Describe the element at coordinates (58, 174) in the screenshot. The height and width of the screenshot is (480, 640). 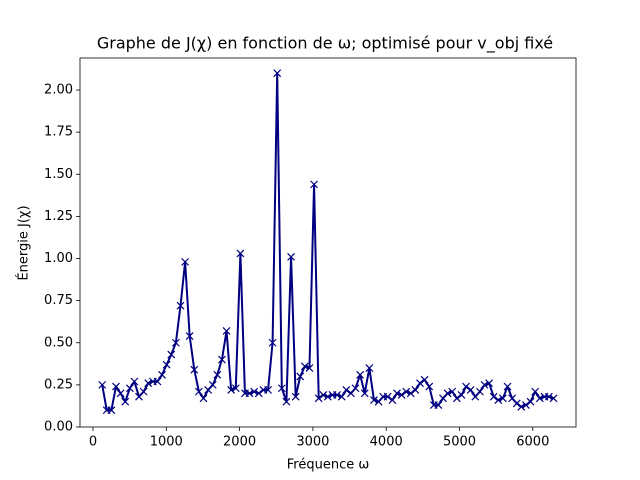
I see `y-tick-label: 1.50` at that location.